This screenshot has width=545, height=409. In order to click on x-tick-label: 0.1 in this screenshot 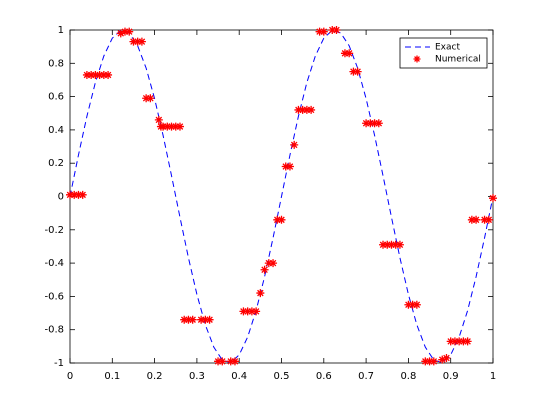, I will do `click(112, 376)`.